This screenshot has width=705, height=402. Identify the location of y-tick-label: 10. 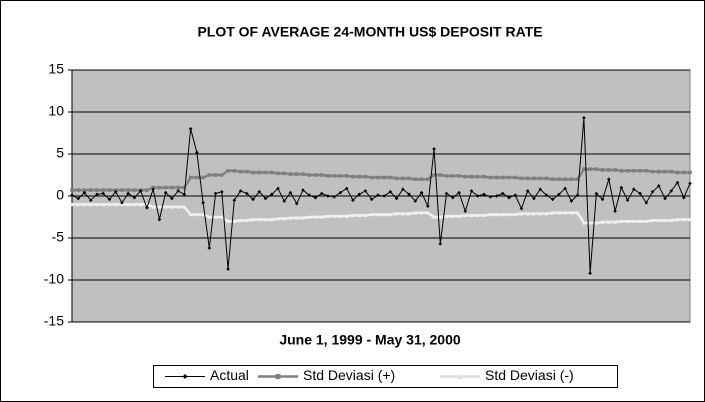
(56, 111).